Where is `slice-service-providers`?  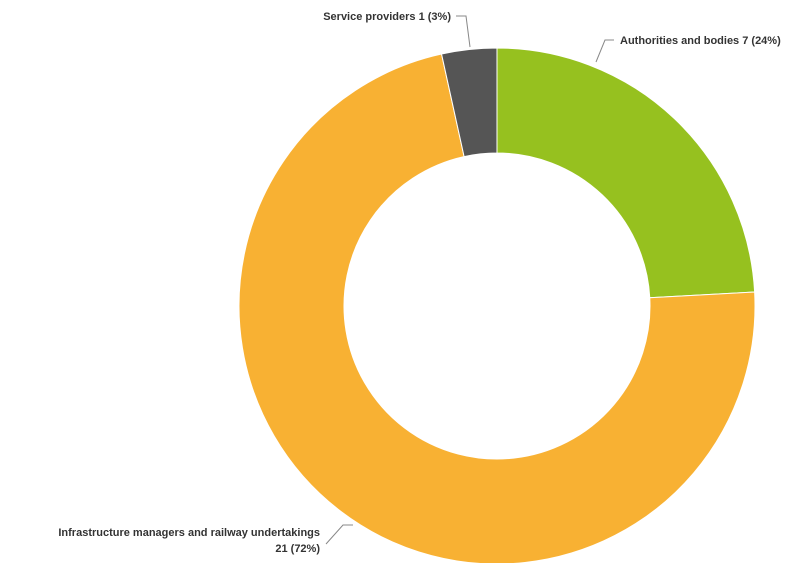
slice-service-providers is located at coordinates (469, 102).